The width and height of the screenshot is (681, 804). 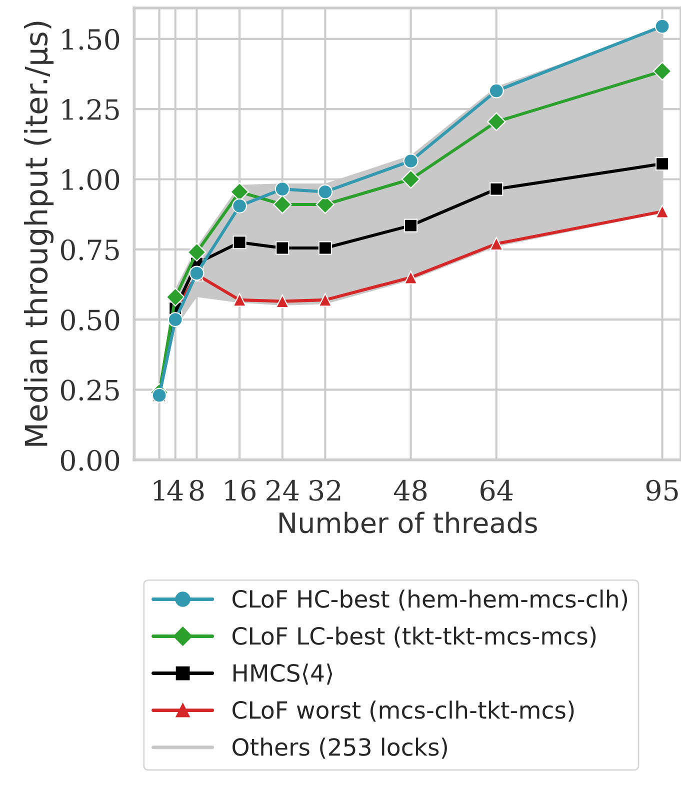 What do you see at coordinates (159, 490) in the screenshot?
I see `x-tick-label: 1` at bounding box center [159, 490].